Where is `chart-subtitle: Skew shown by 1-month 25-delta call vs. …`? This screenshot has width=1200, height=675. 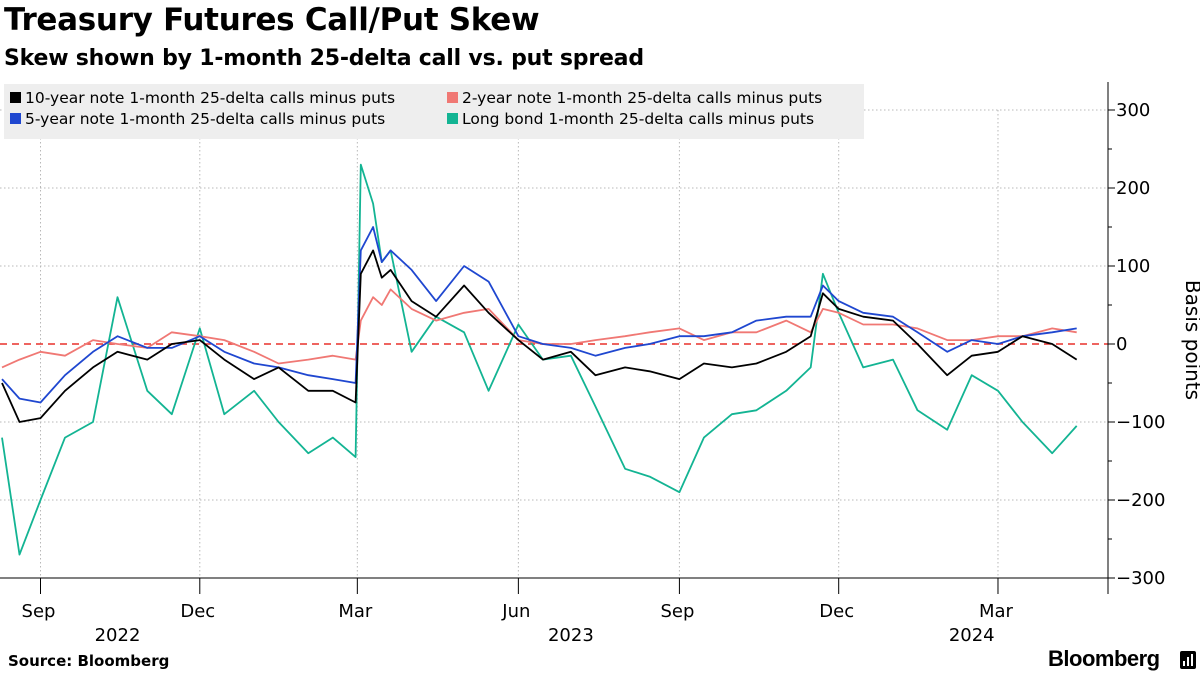
chart-subtitle: Skew shown by 1-month 25-delta call vs. … is located at coordinates (324, 58).